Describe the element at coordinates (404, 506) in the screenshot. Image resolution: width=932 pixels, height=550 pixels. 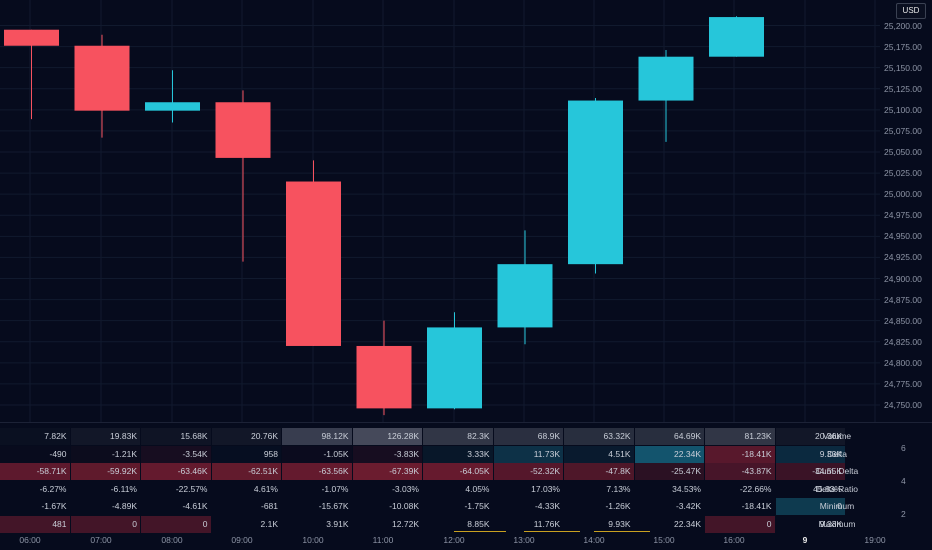
I see `table-cell: -10.08K` at that location.